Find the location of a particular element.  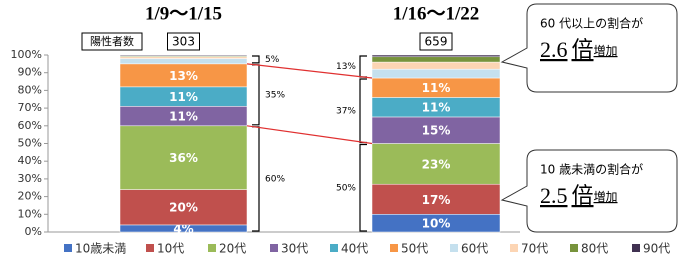

category-title: 1/16～1/22 is located at coordinates (436, 13).